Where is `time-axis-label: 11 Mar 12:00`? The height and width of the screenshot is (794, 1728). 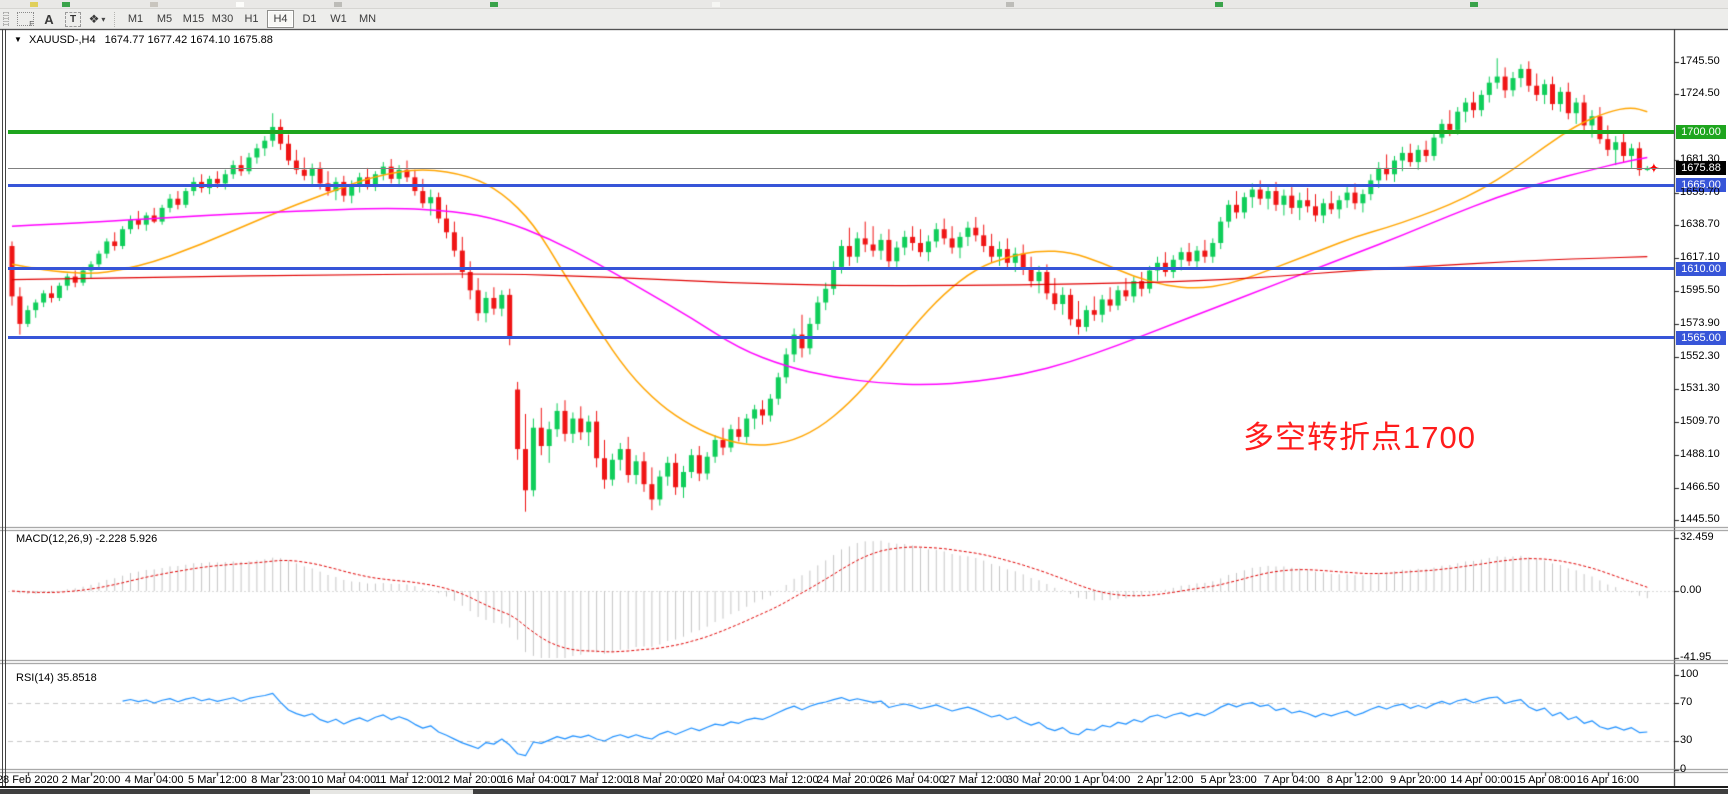 time-axis-label: 11 Mar 12:00 is located at coordinates (407, 780).